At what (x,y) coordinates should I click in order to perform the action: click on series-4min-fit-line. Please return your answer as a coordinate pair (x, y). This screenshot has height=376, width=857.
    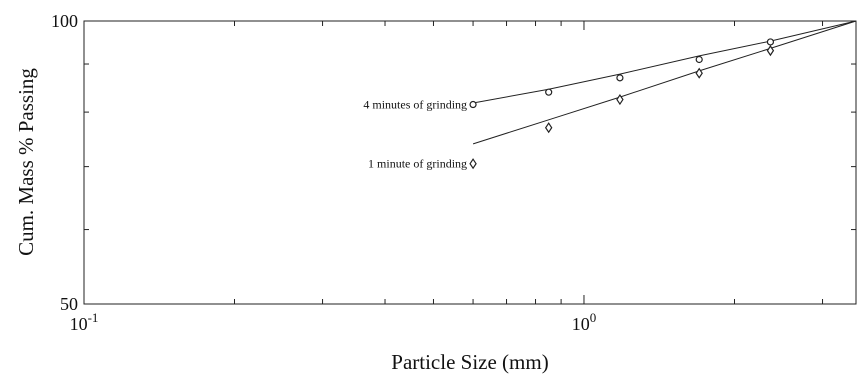
    Looking at the image, I should click on (665, 62).